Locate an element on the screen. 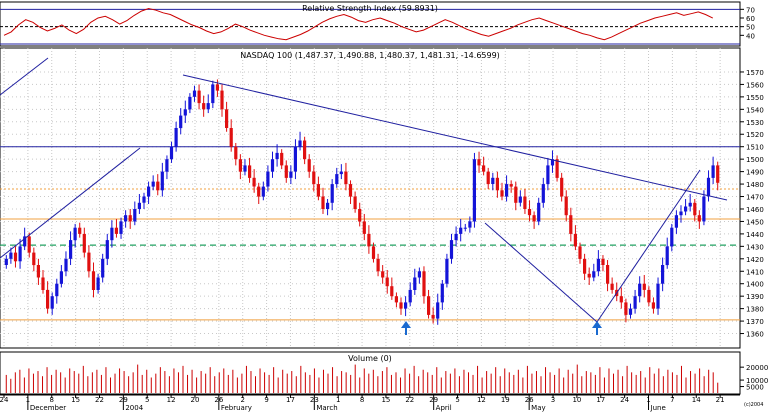  price-tick-label: 1460 is located at coordinates (755, 210).